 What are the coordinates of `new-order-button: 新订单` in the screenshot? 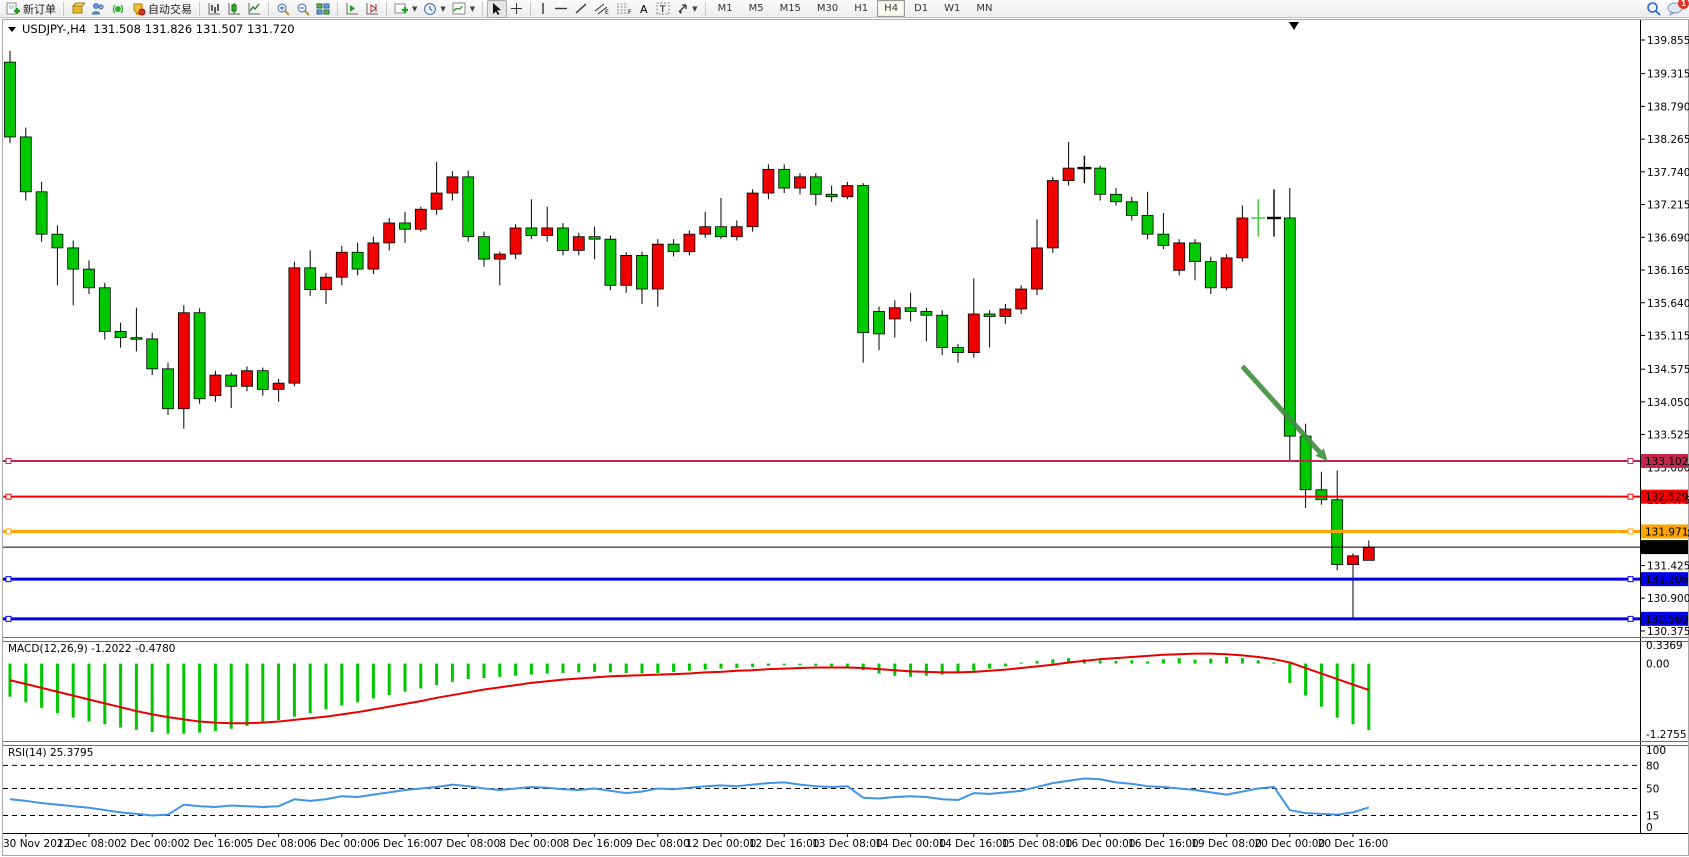 It's located at (31, 9).